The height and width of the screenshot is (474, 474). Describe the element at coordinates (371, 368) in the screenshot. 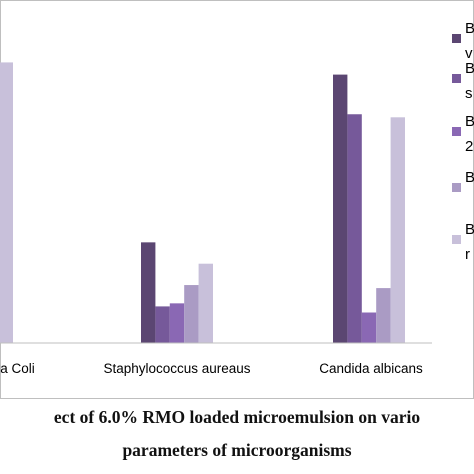

I see `category-label: Candida albicans` at that location.